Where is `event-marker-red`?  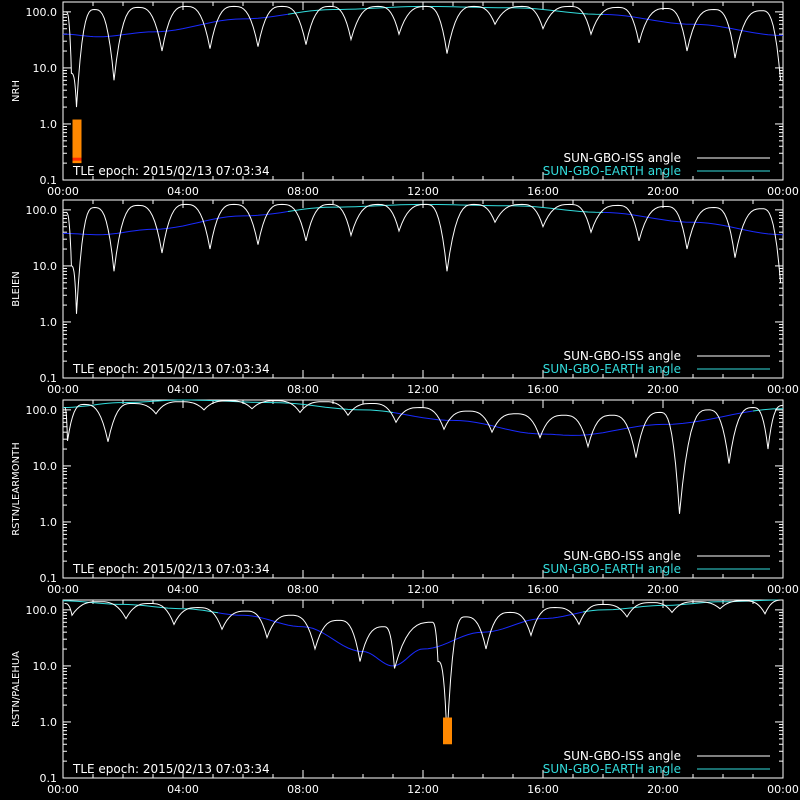
event-marker-red is located at coordinates (77, 159).